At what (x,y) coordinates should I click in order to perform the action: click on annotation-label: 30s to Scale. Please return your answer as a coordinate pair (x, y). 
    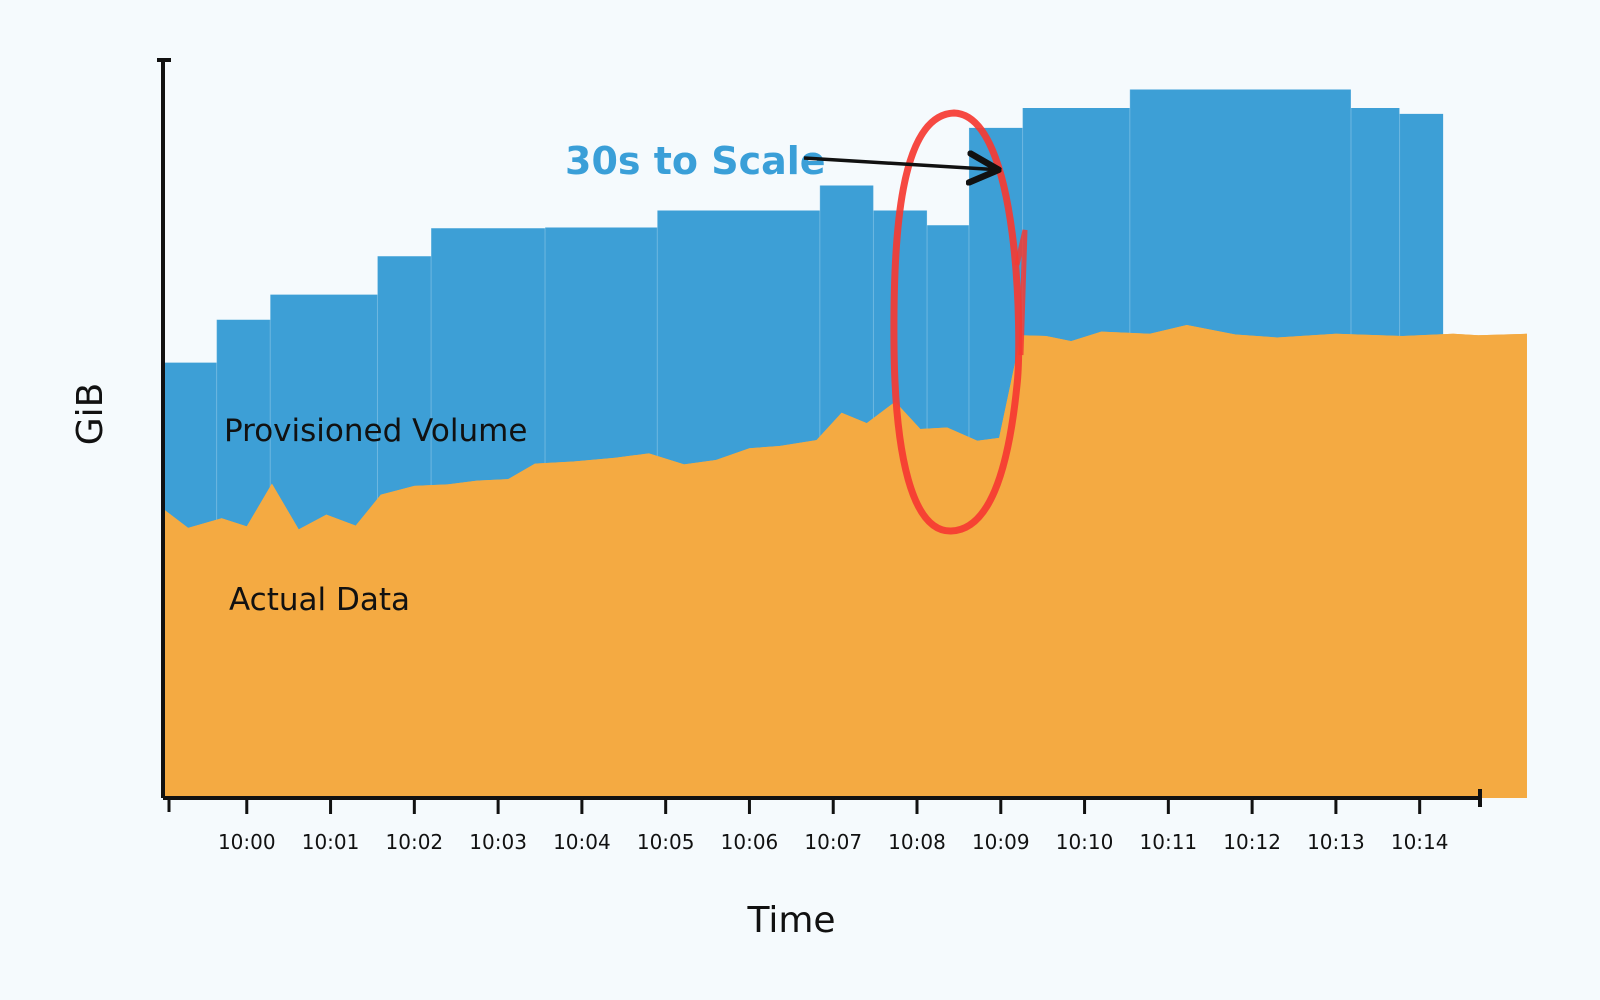
    Looking at the image, I should click on (695, 161).